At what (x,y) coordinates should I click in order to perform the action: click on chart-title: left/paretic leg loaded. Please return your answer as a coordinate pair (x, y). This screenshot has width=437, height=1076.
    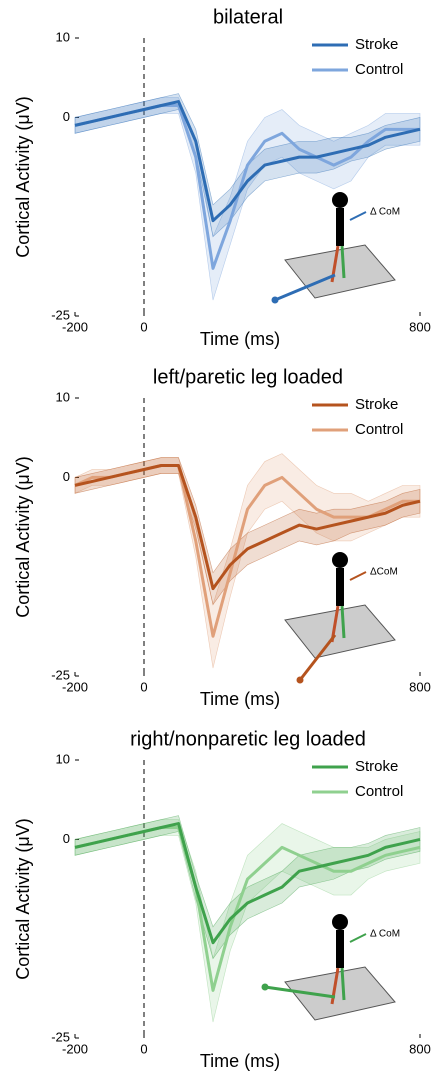
    Looking at the image, I should click on (248, 377).